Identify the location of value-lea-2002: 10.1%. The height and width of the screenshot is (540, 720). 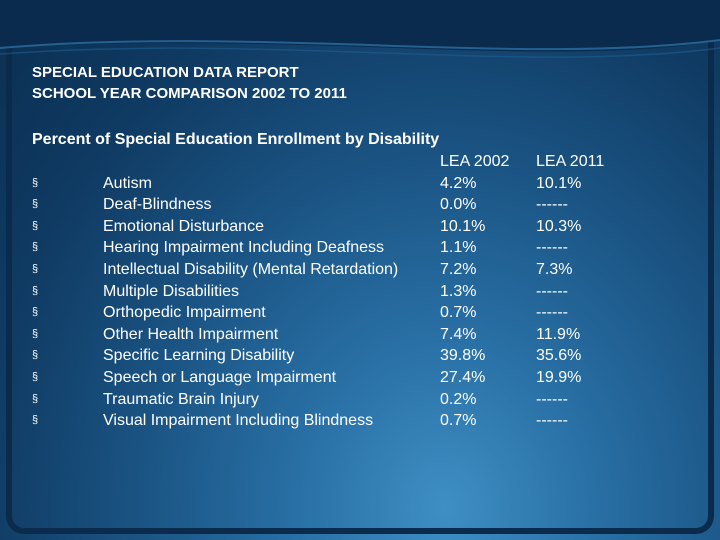
(463, 226).